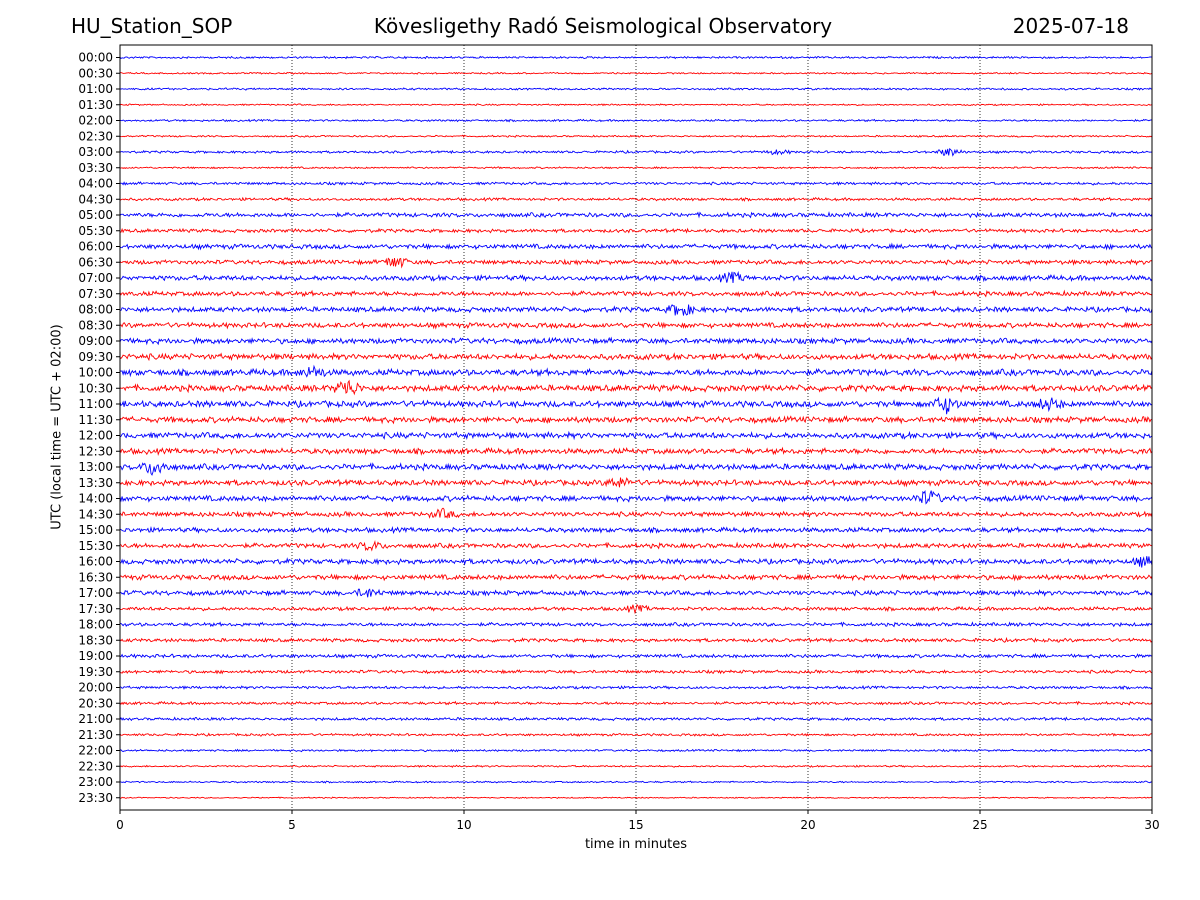 The width and height of the screenshot is (1200, 900). What do you see at coordinates (95, 89) in the screenshot?
I see `y-tick-label: 01:00` at bounding box center [95, 89].